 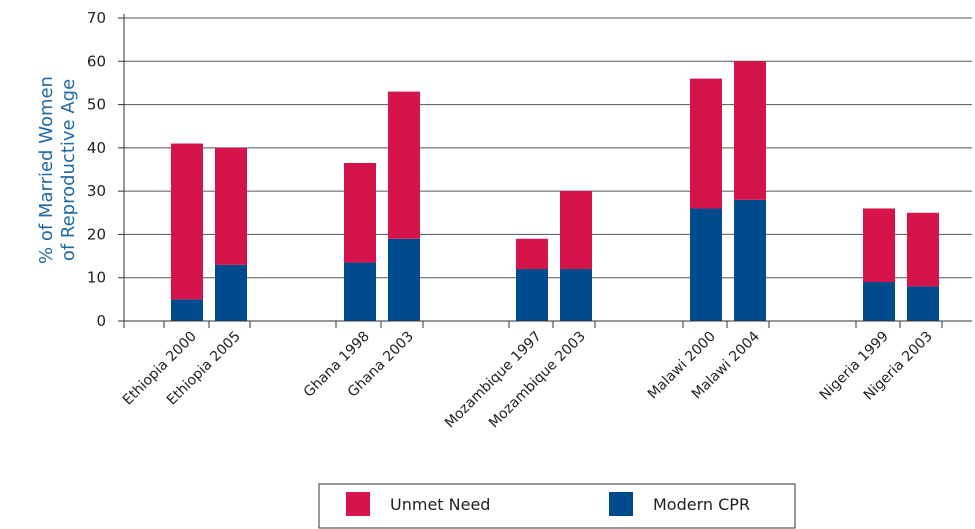 What do you see at coordinates (923, 303) in the screenshot?
I see `bar-modern-cpr-nigeria-2003` at bounding box center [923, 303].